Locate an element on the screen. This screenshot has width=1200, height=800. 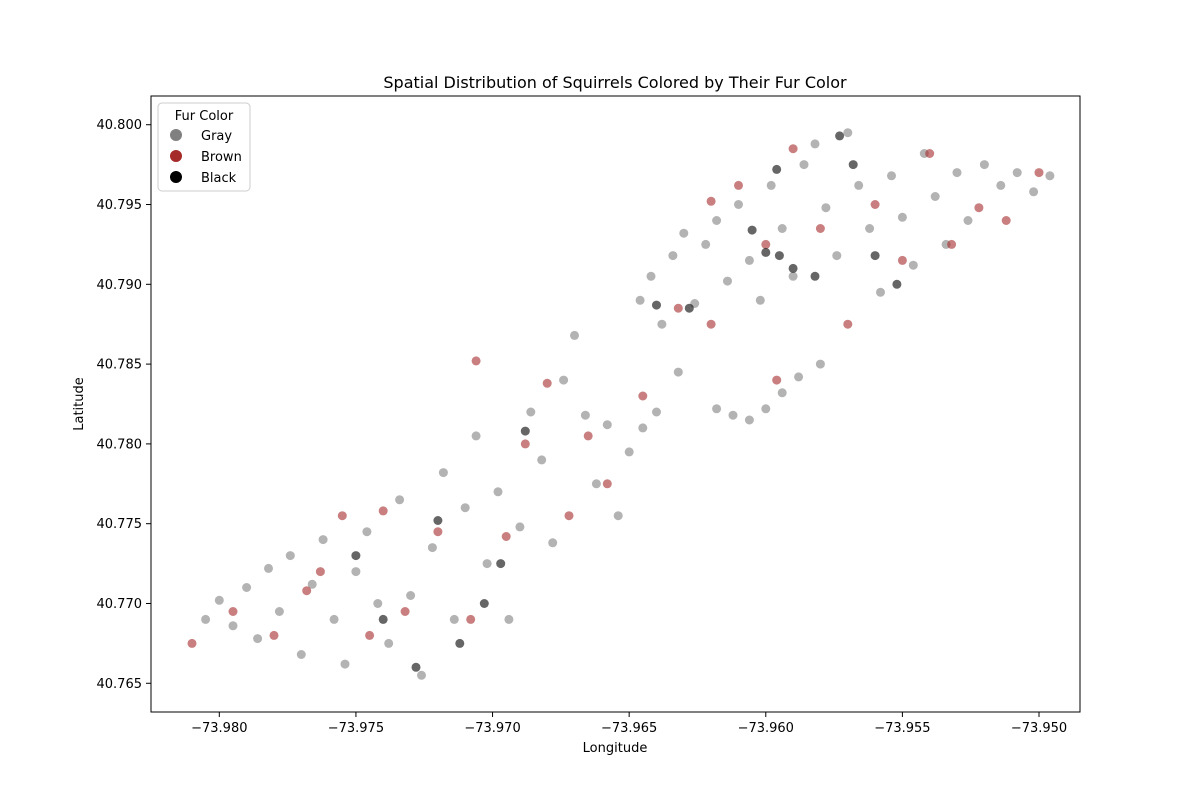
x-axis-label: Longitude is located at coordinates (615, 748).